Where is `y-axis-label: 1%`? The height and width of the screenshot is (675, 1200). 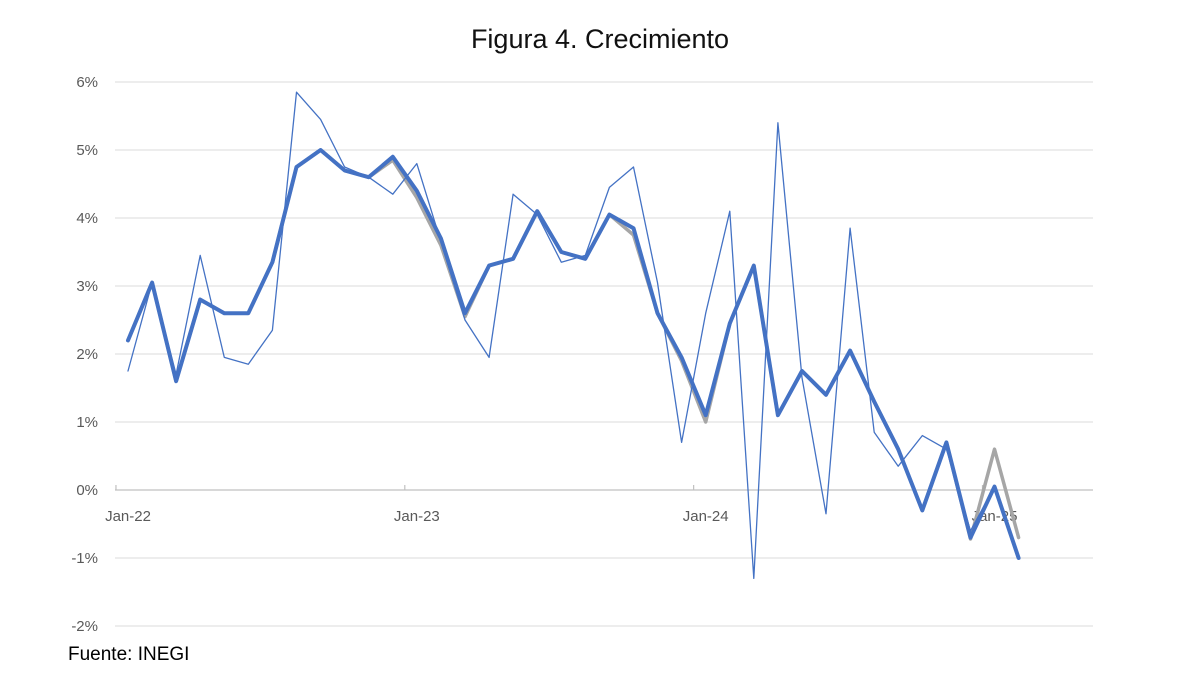 y-axis-label: 1% is located at coordinates (87, 422).